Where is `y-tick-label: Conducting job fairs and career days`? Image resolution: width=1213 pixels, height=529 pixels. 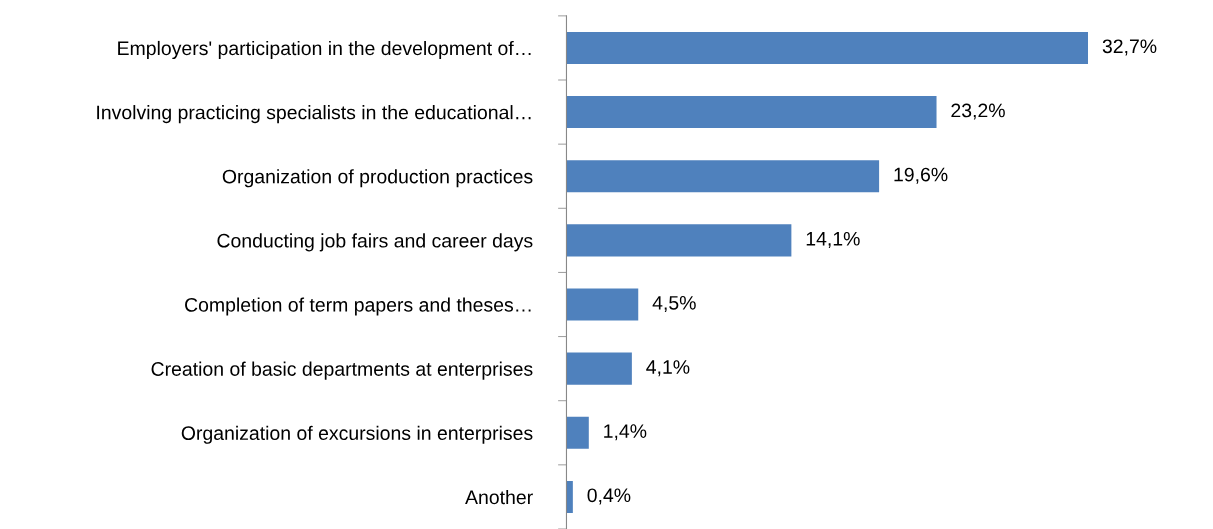
y-tick-label: Conducting job fairs and career days is located at coordinates (375, 242).